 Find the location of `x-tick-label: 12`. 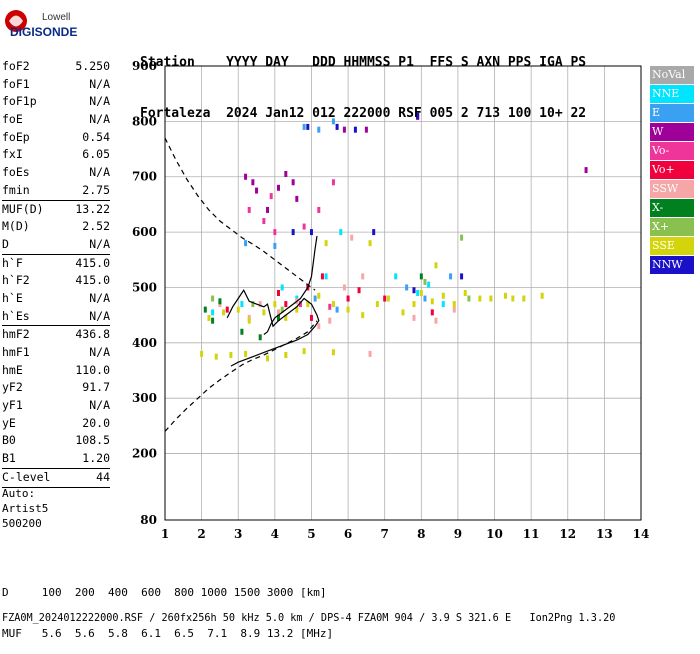

x-tick-label: 12 is located at coordinates (567, 534).